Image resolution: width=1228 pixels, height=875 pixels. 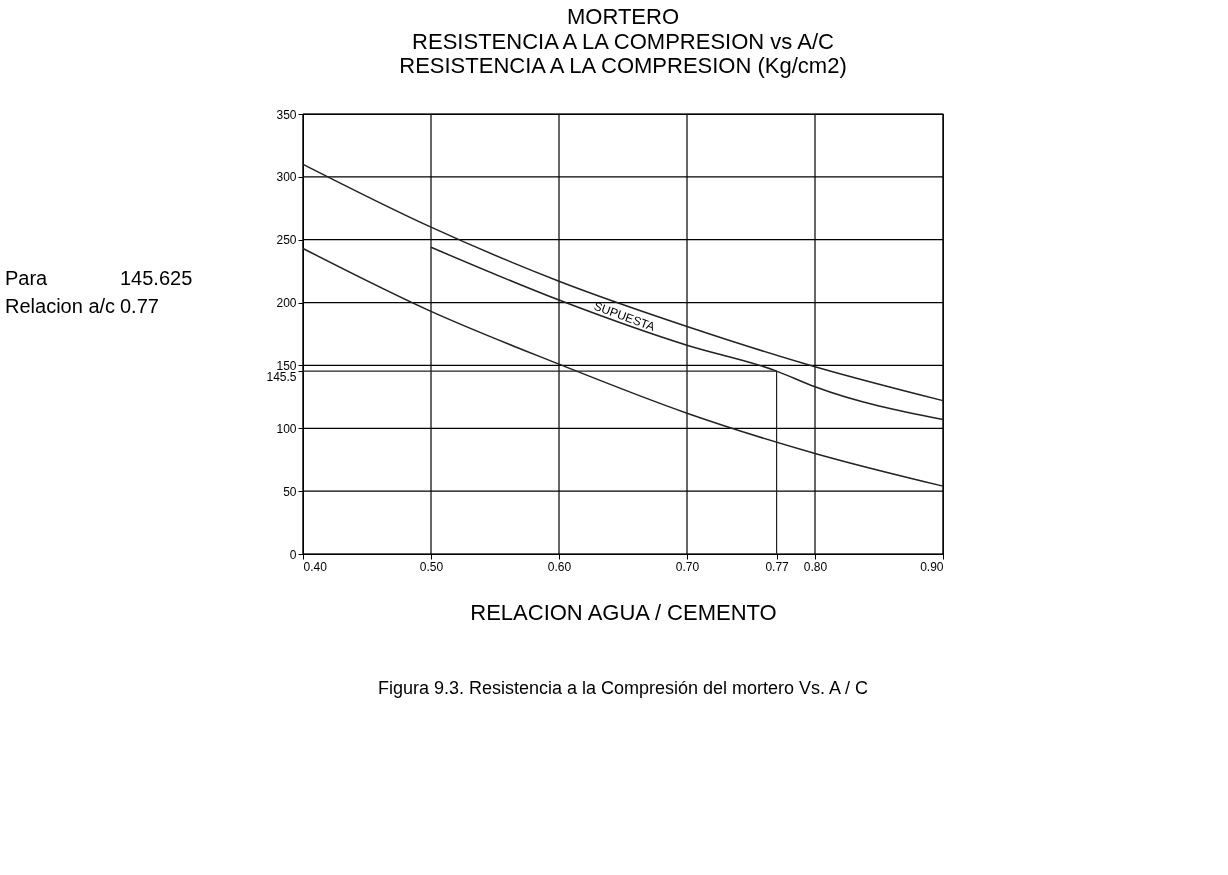 What do you see at coordinates (315, 566) in the screenshot?
I see `x-tick-label: 0.40` at bounding box center [315, 566].